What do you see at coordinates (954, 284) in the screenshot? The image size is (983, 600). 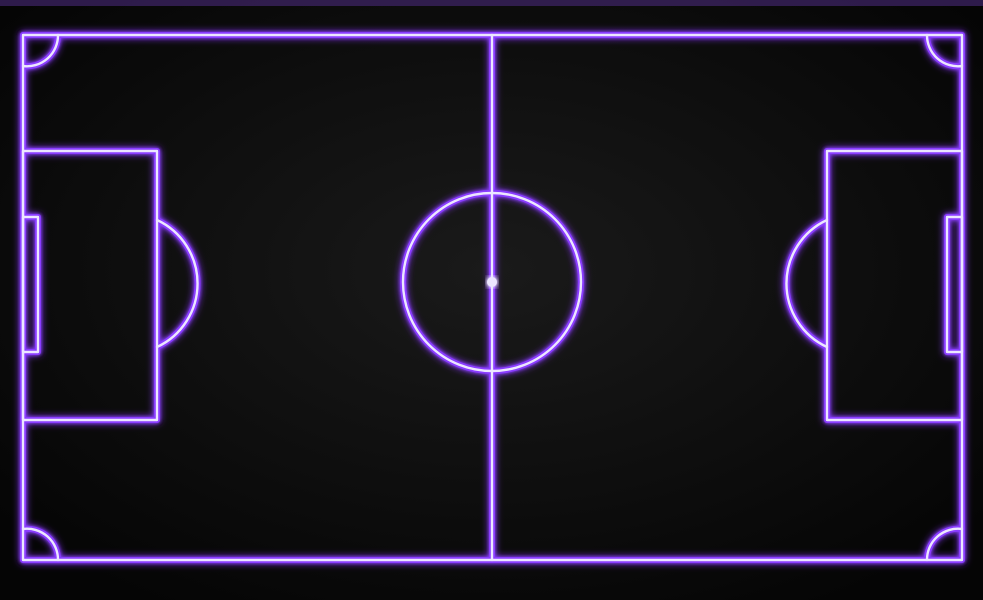 I see `right-goal-area` at bounding box center [954, 284].